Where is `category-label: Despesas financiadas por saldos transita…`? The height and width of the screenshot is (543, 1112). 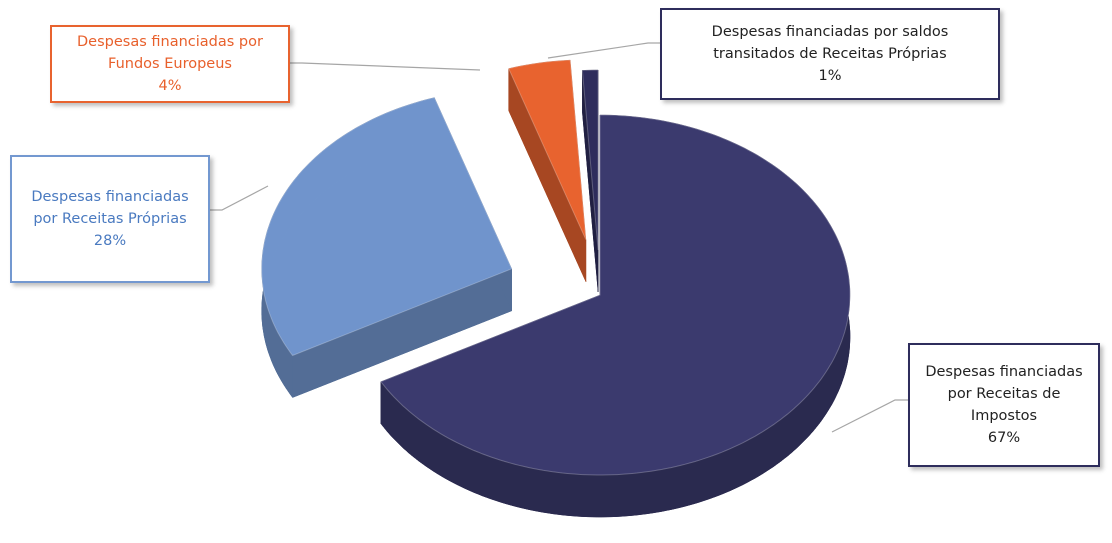 category-label: Despesas financiadas por saldos transita… is located at coordinates (830, 43).